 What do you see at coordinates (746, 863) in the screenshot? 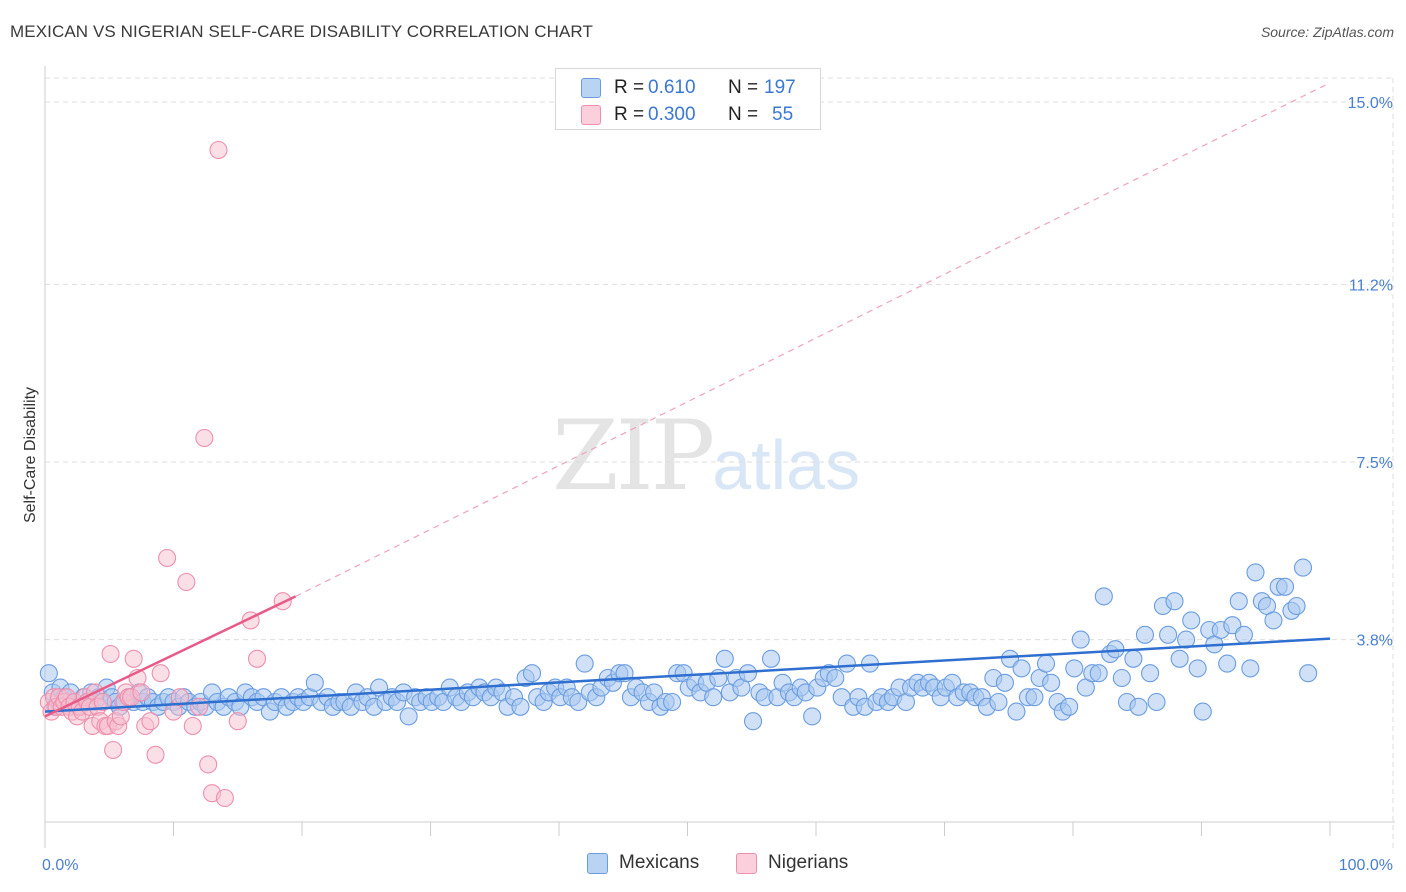
I see `nigerians-legend-swatch` at bounding box center [746, 863].